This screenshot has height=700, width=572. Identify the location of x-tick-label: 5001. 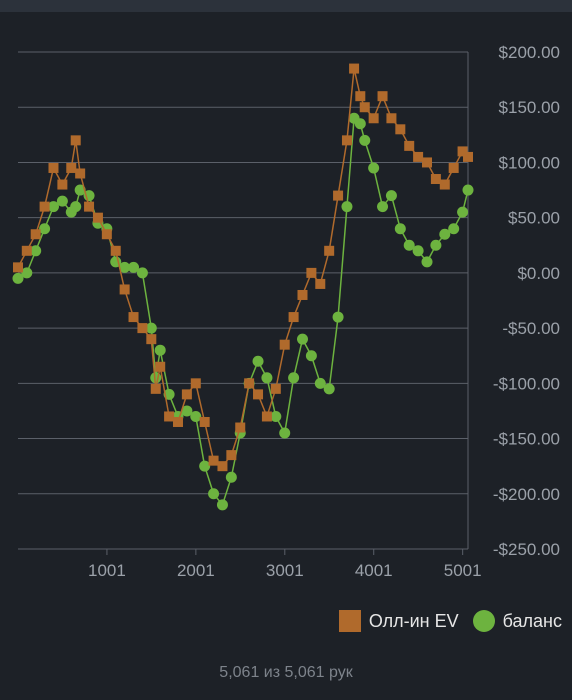
(463, 570).